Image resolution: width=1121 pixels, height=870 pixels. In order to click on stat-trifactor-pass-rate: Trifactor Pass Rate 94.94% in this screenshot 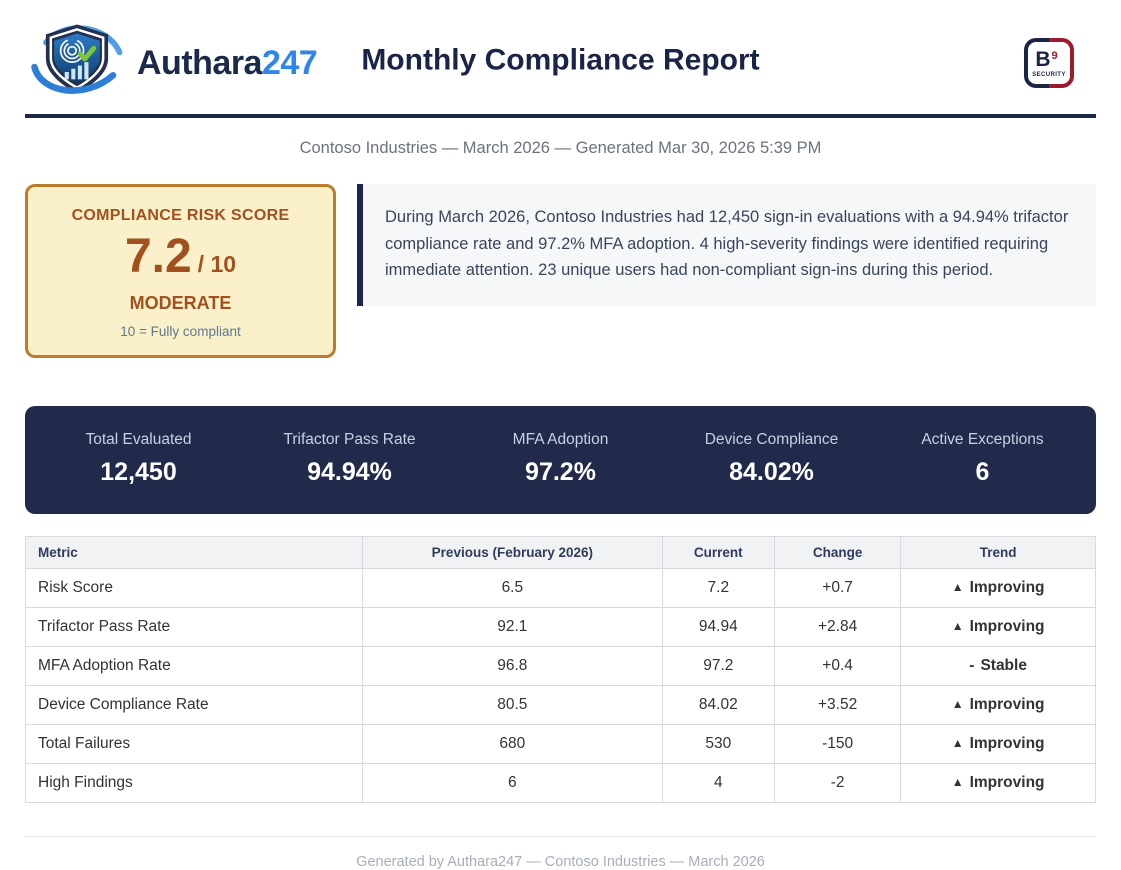, I will do `click(349, 459)`.